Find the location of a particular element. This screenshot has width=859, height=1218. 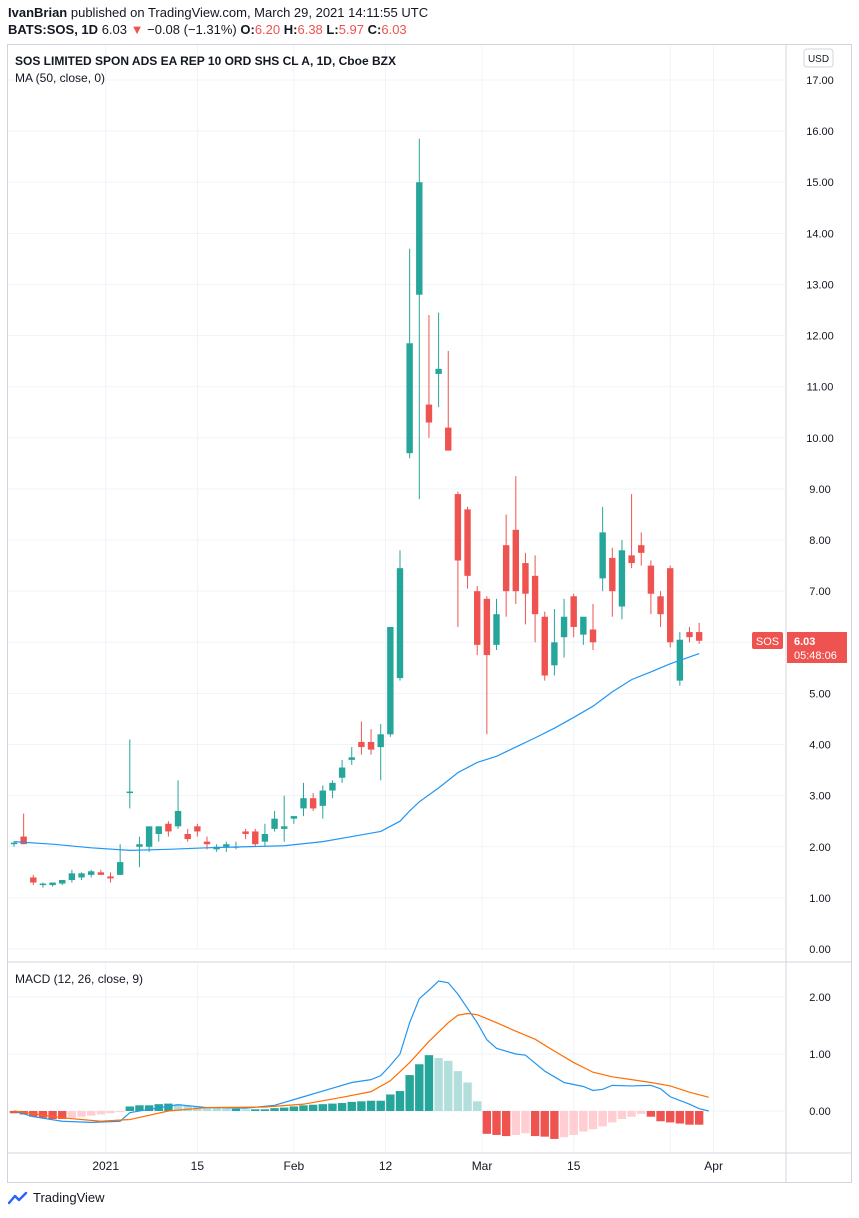

publisher-user: IvanBrian is located at coordinates (38, 12).